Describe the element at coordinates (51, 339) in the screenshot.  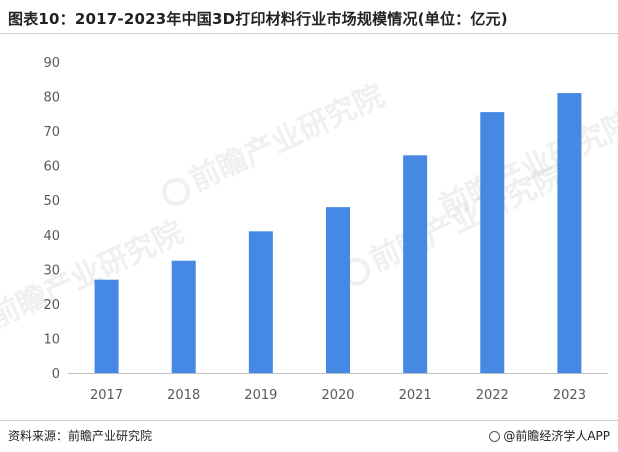
I see `y-tick-label: 10` at that location.